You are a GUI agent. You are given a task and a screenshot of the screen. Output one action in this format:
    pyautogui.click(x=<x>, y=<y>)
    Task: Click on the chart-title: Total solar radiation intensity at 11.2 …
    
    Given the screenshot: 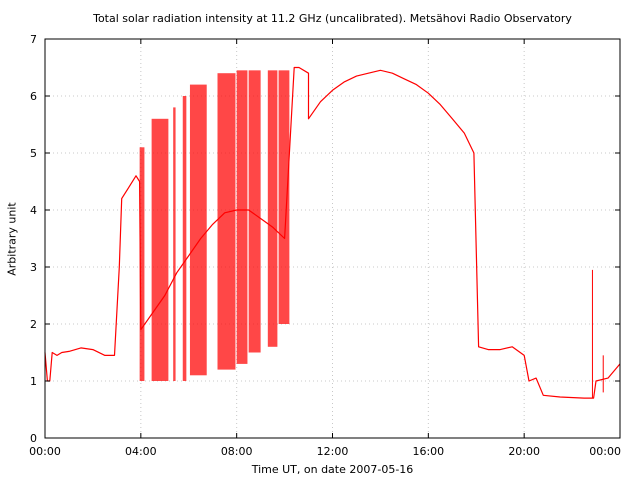 What is the action you would take?
    pyautogui.click(x=332, y=18)
    